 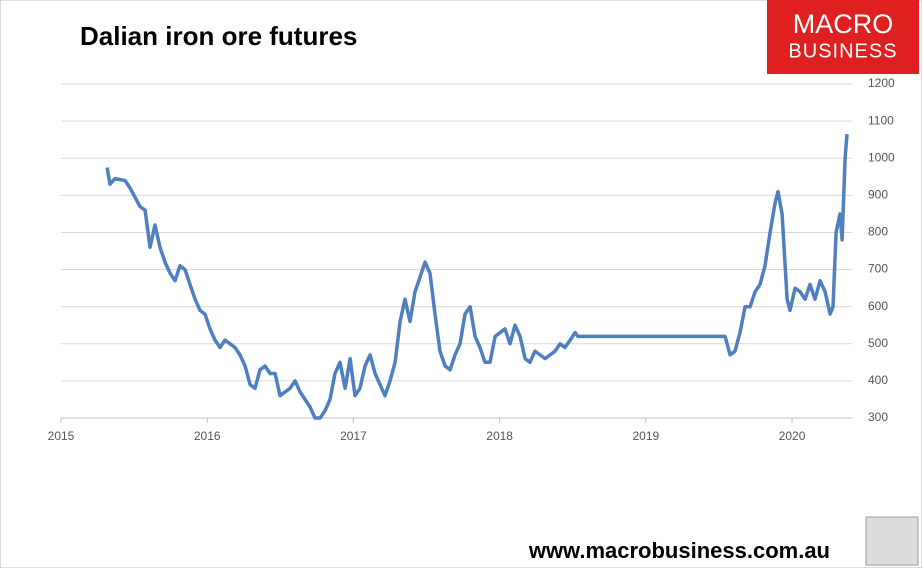 I want to click on x-tick-label: 2019, so click(x=645, y=436).